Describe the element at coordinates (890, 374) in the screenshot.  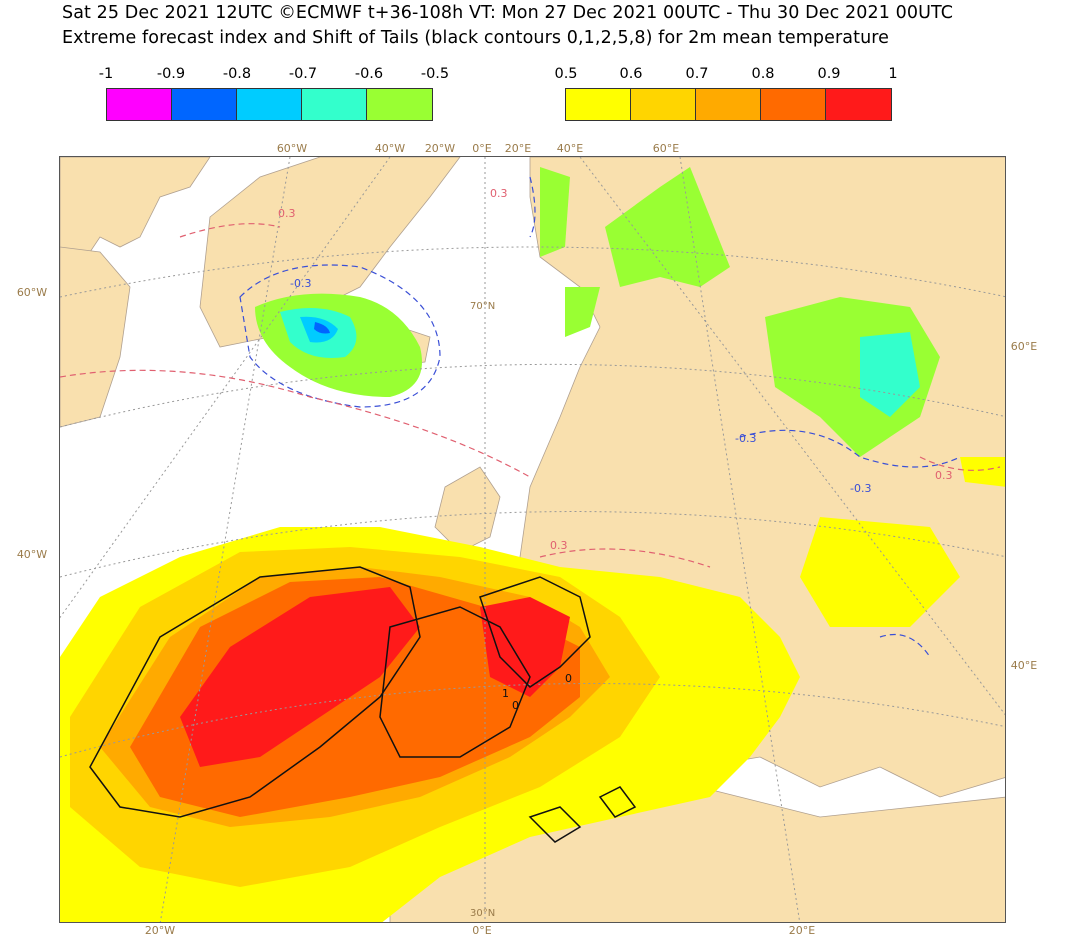
I see `cold-anomaly-russia` at that location.